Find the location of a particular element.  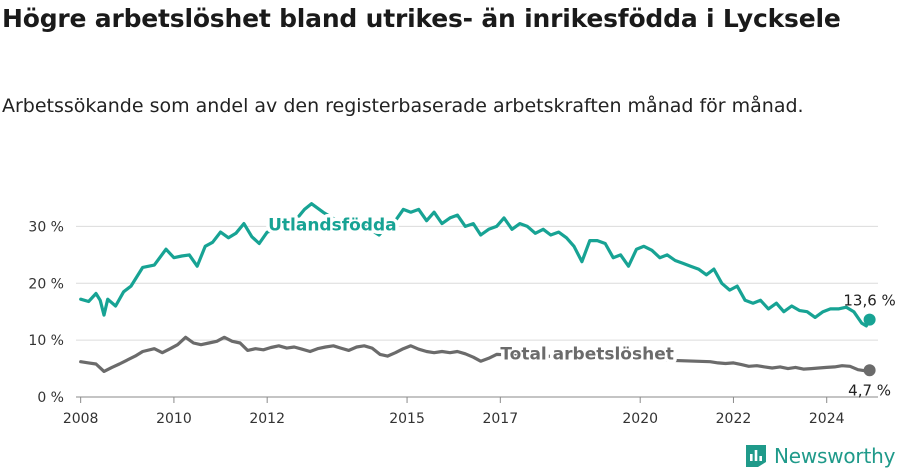

y-tick-label: 0 % is located at coordinates (50, 398).